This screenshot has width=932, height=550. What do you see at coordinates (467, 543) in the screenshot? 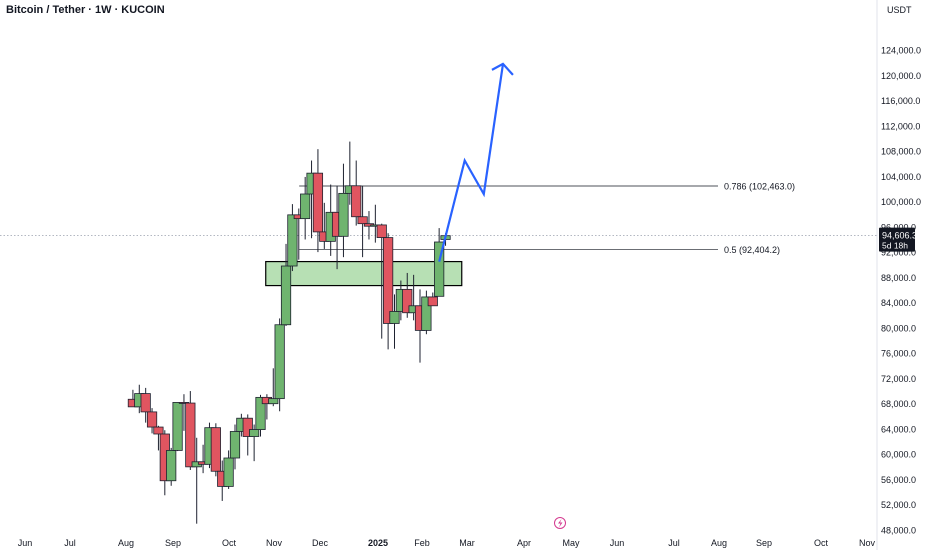
I see `x-tick-label: Mar` at bounding box center [467, 543].